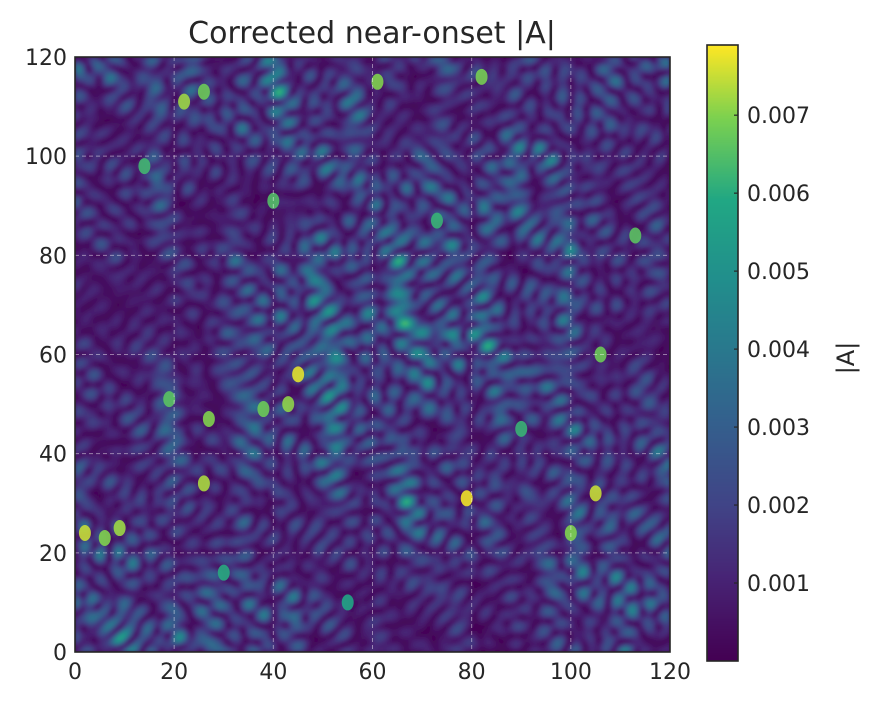 The height and width of the screenshot is (701, 873). Describe the element at coordinates (174, 672) in the screenshot. I see `x-tick-label: 20` at that location.